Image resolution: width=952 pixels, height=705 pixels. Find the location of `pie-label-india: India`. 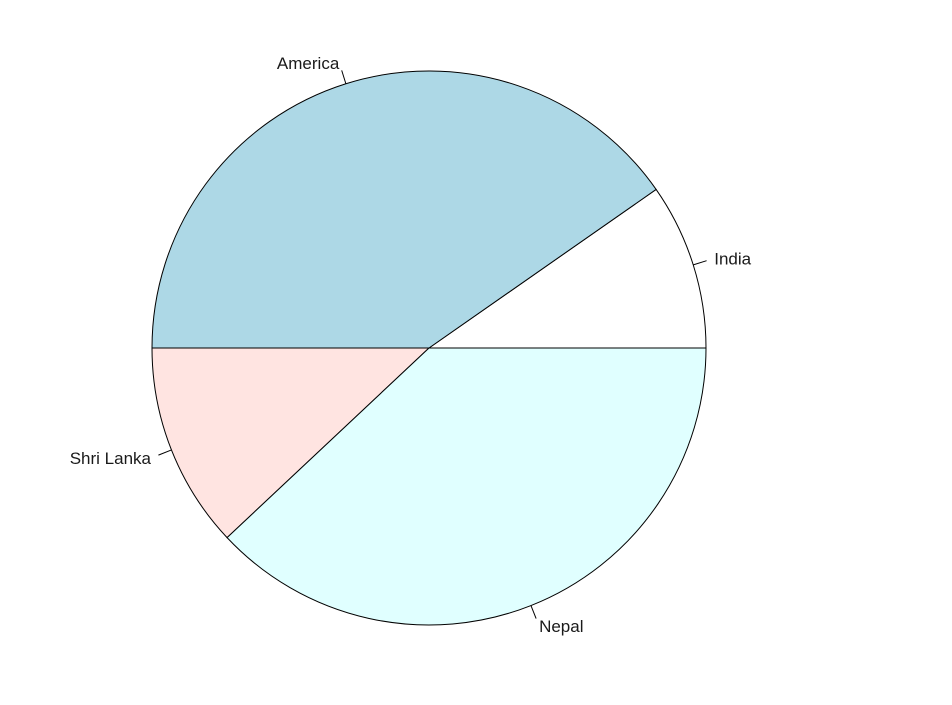

pie-label-india: India is located at coordinates (732, 258).